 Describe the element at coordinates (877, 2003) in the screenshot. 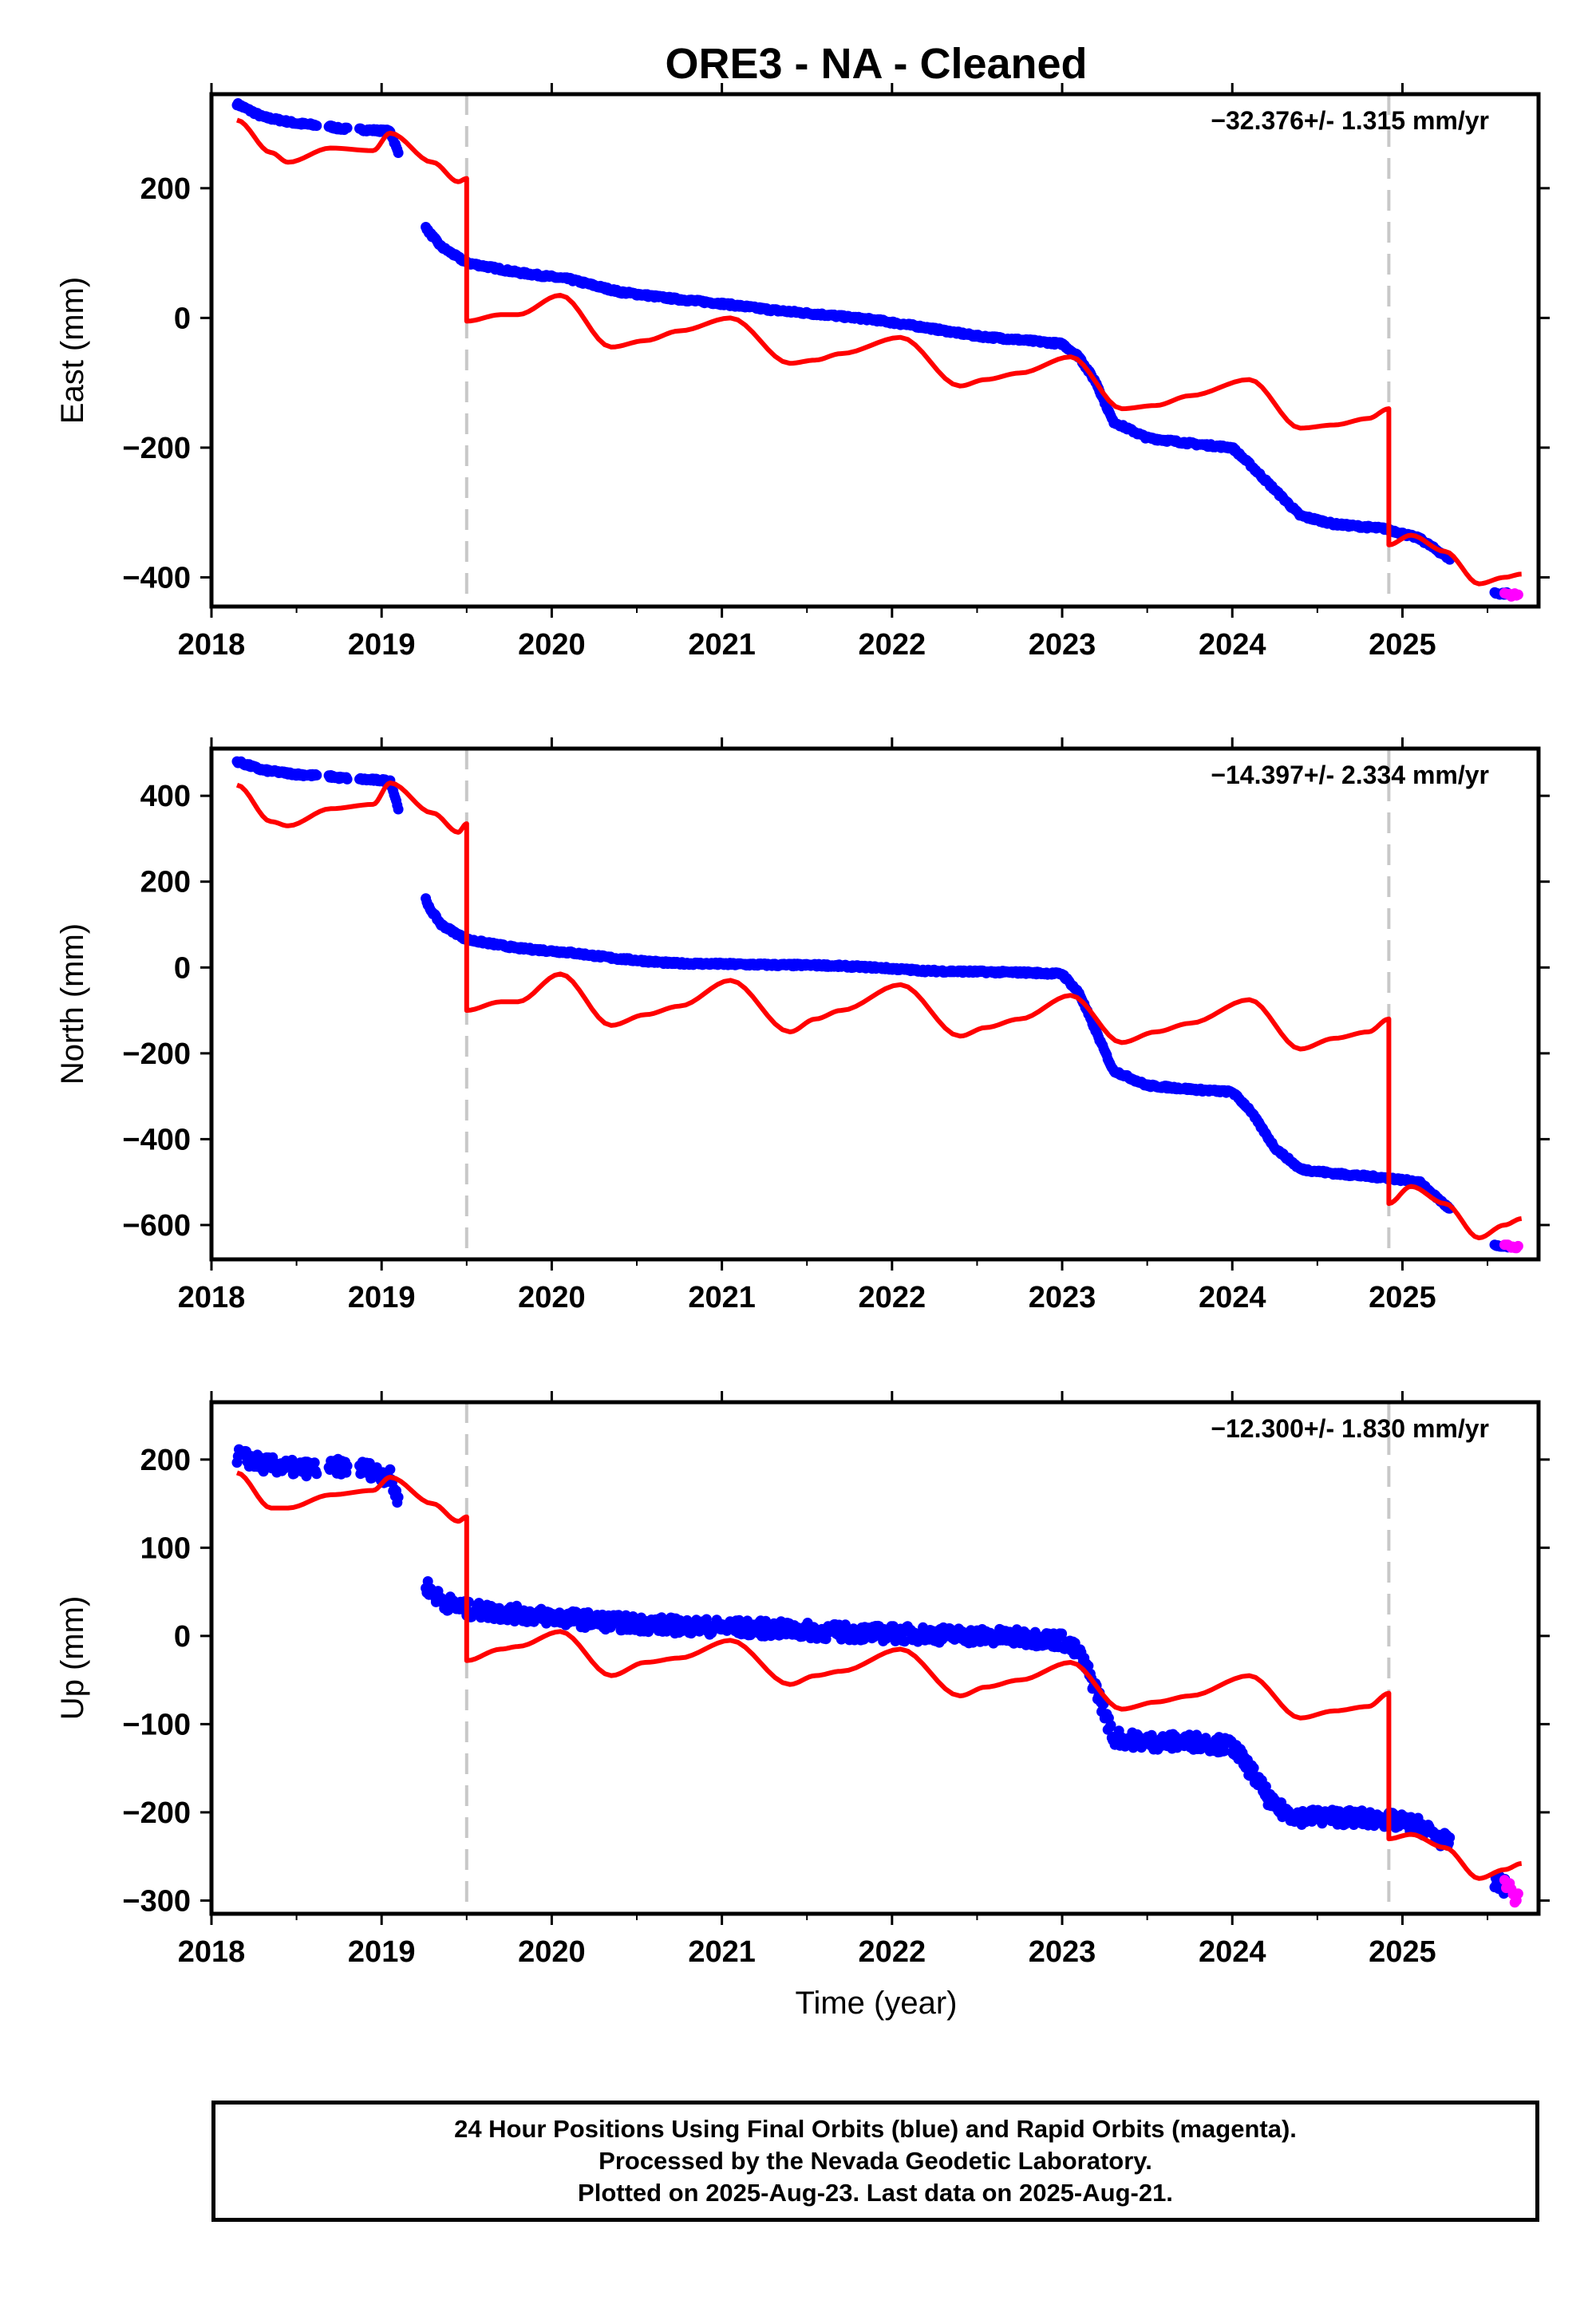

I see `x-axis-label: Time (year)` at that location.